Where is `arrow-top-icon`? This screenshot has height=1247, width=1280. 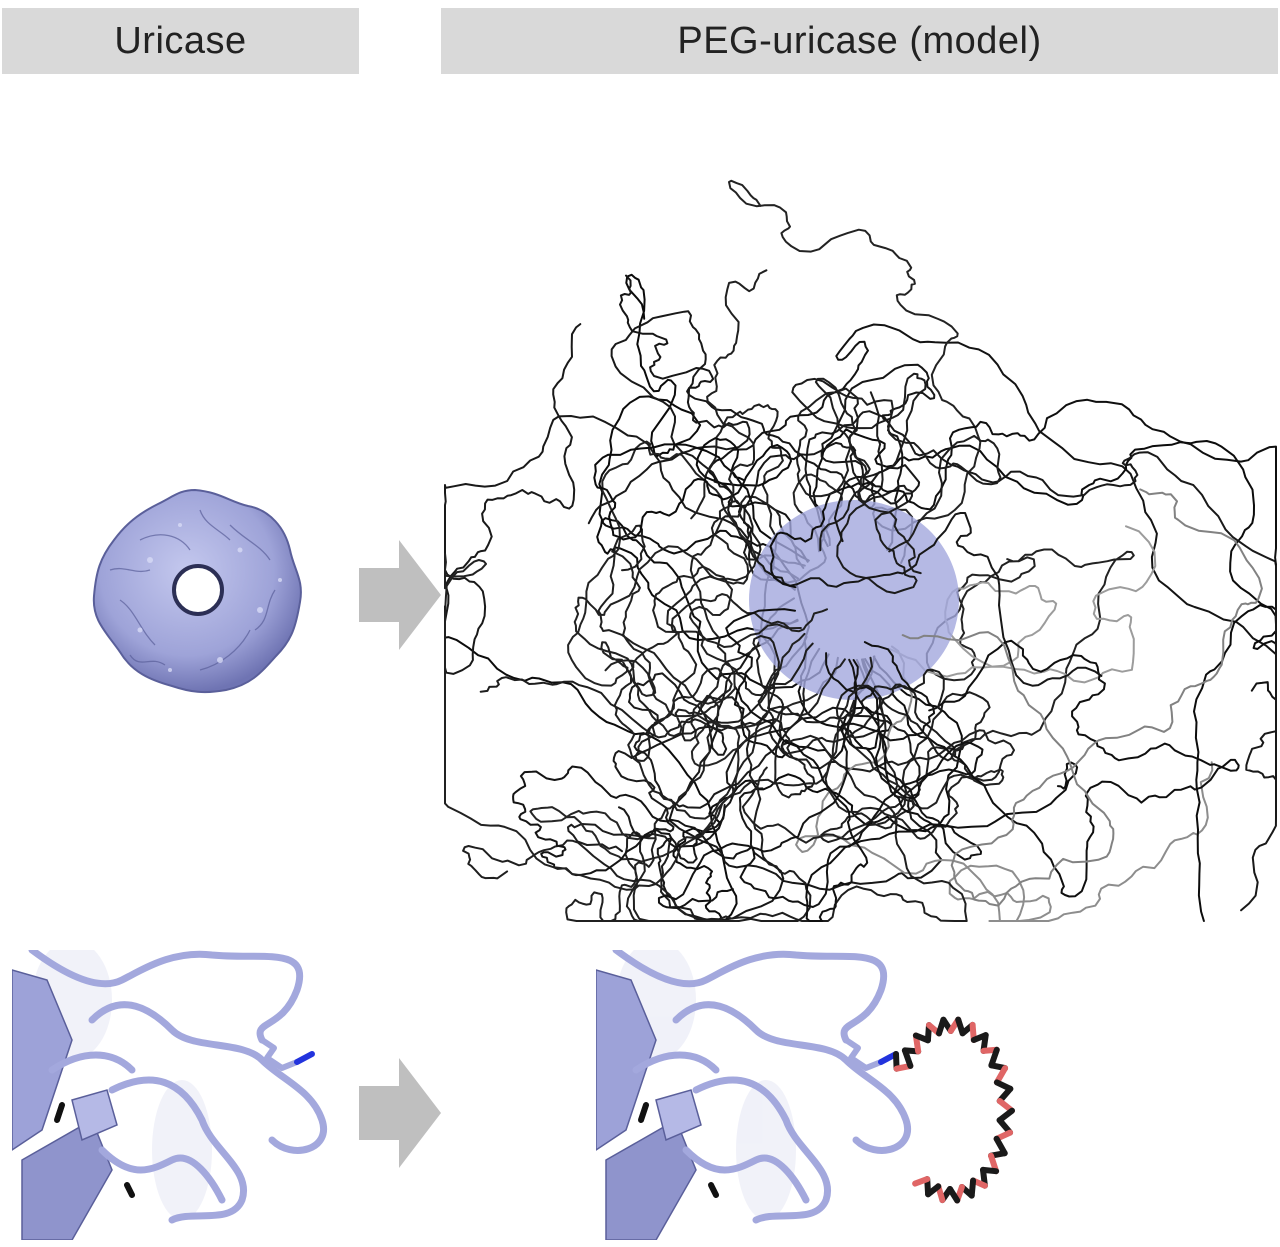
arrow-top-icon is located at coordinates (400, 595).